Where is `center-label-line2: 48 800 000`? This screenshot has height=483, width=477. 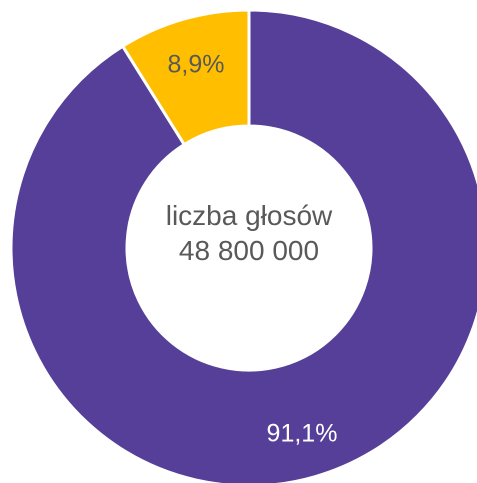
center-label-line2: 48 800 000 is located at coordinates (249, 250).